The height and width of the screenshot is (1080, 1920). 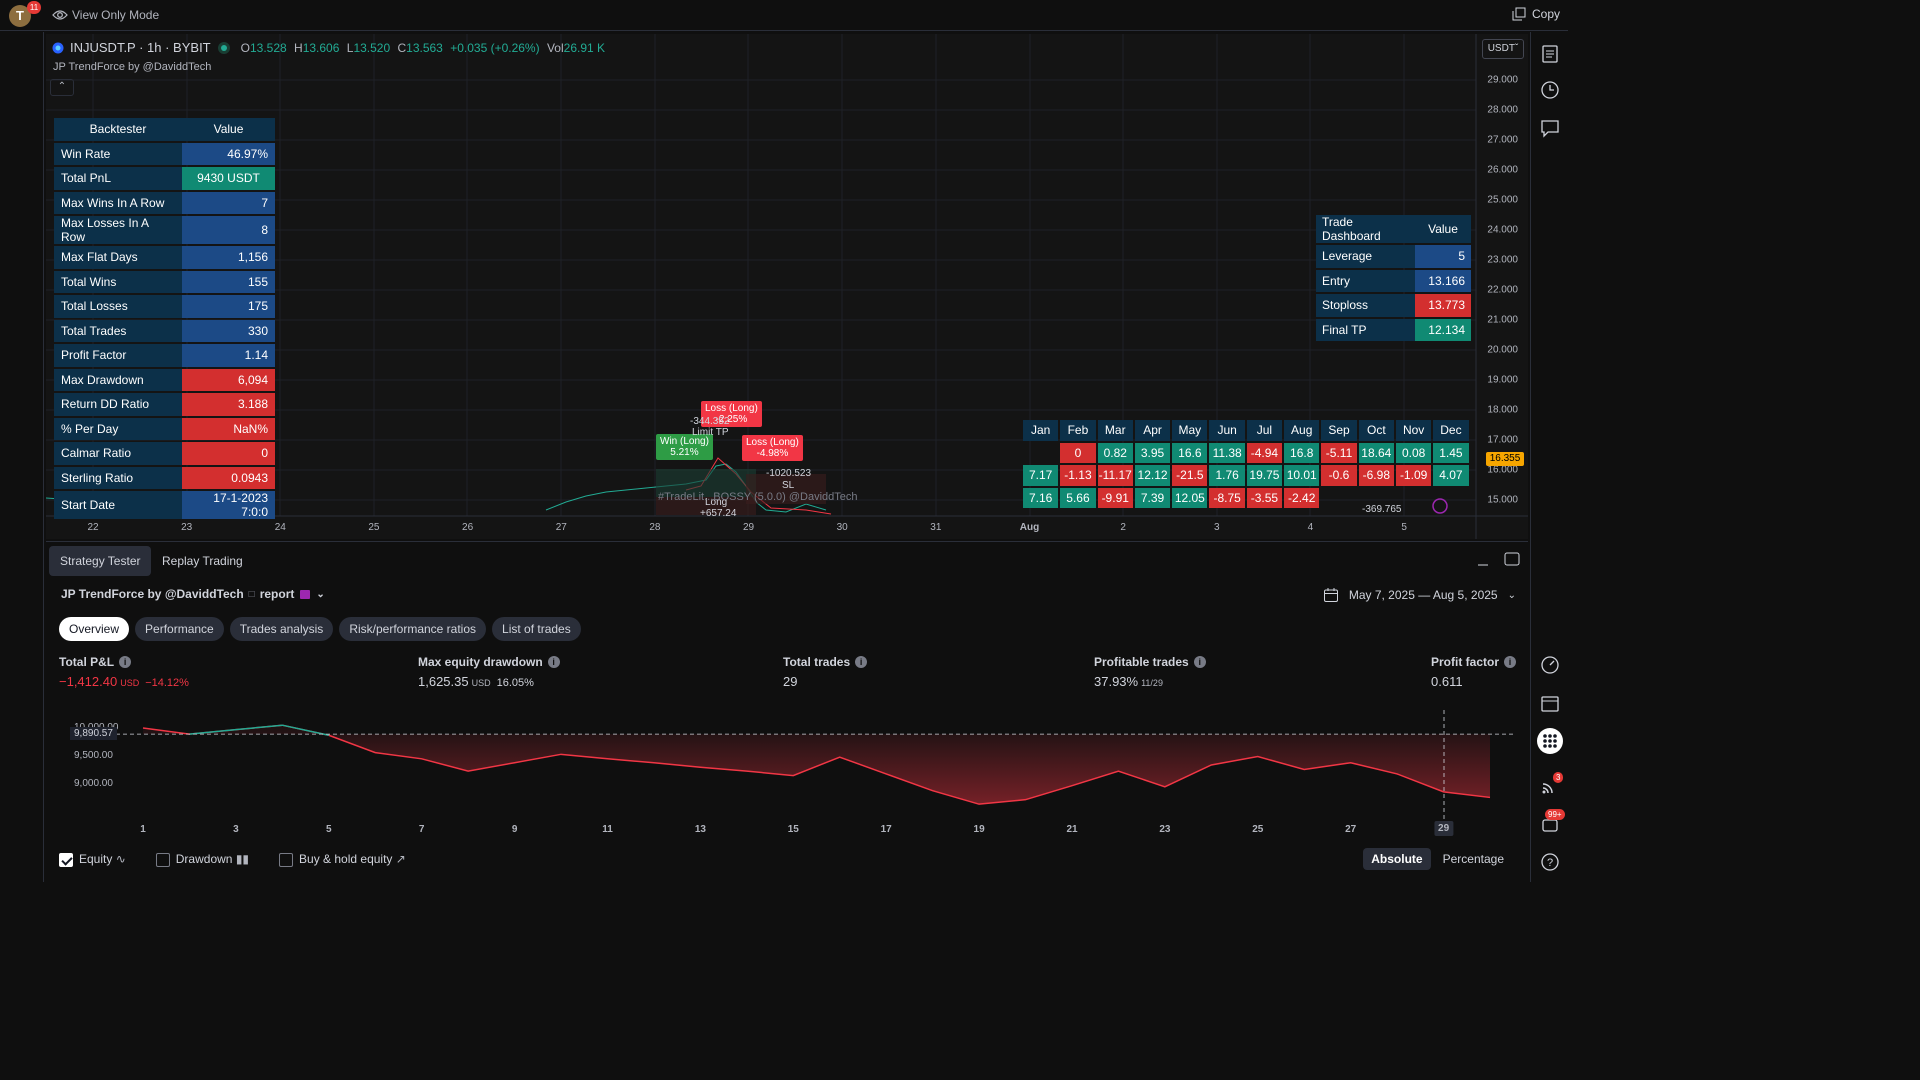 I want to click on month-cell: -21.5, so click(x=1190, y=475).